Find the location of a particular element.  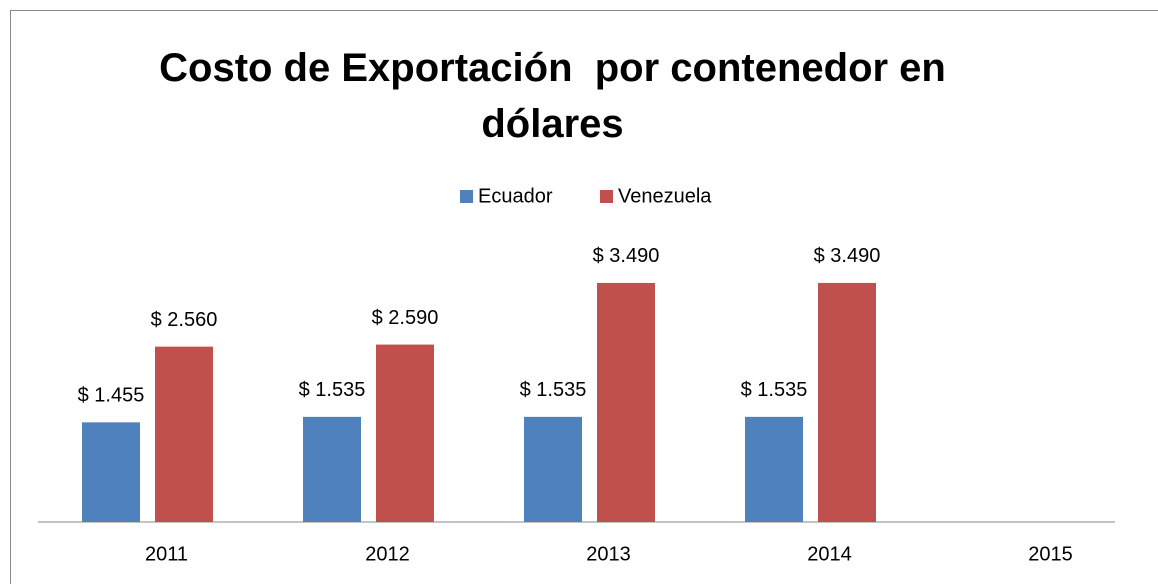

x-tick-label: 2012 is located at coordinates (387, 554).